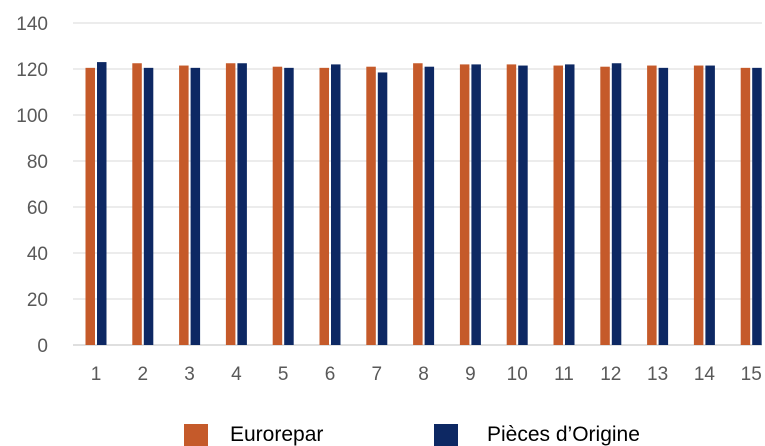 The width and height of the screenshot is (765, 446). I want to click on x-tick-label: 2, so click(143, 374).